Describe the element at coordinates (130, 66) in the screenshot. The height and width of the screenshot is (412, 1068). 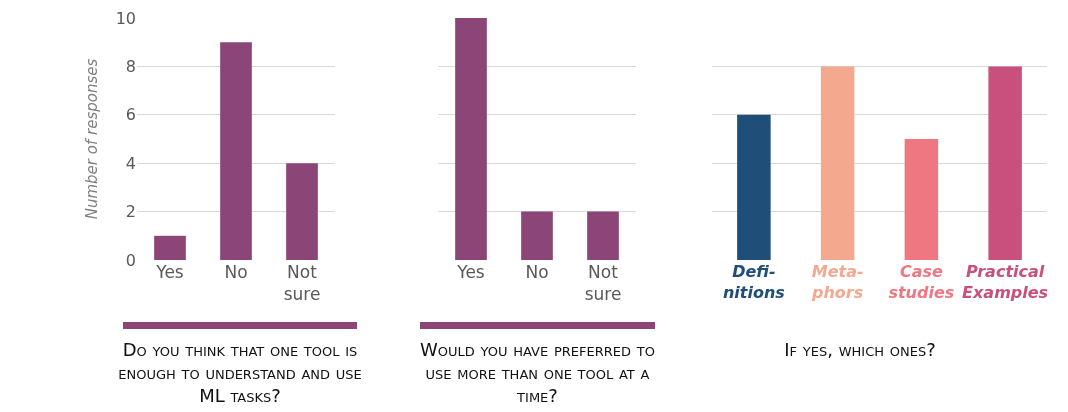
I see `y-tick-label: 8` at that location.